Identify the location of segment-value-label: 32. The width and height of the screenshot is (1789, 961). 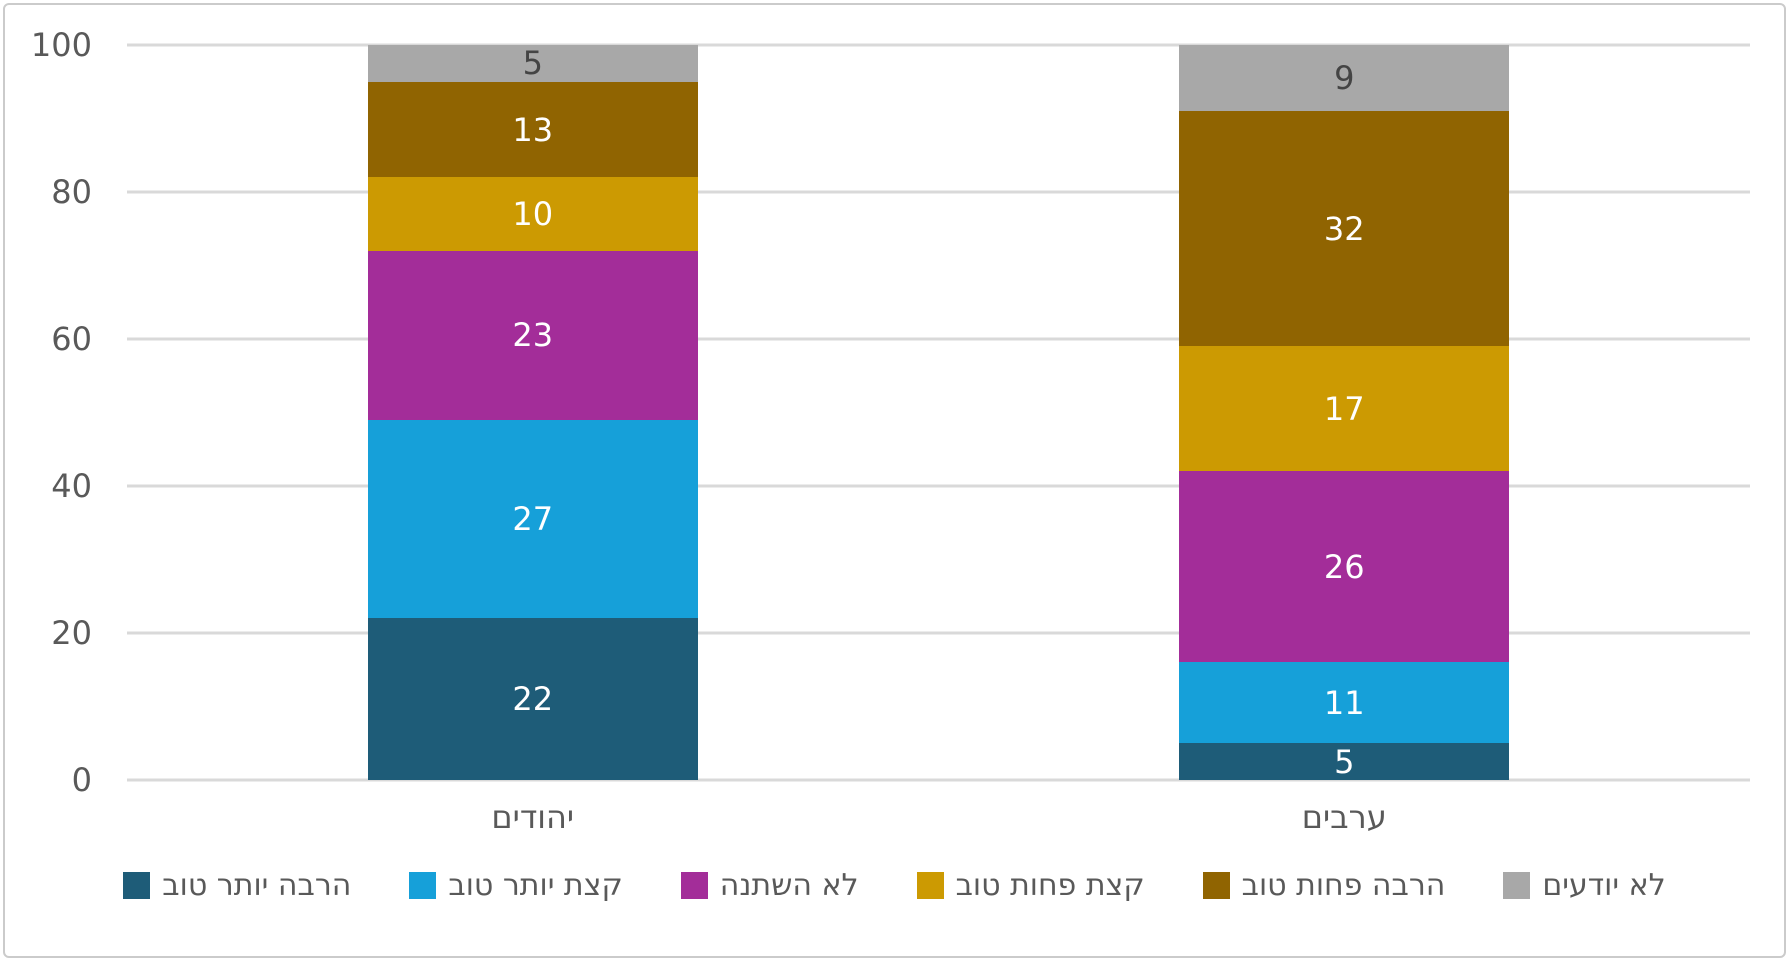
(1344, 228).